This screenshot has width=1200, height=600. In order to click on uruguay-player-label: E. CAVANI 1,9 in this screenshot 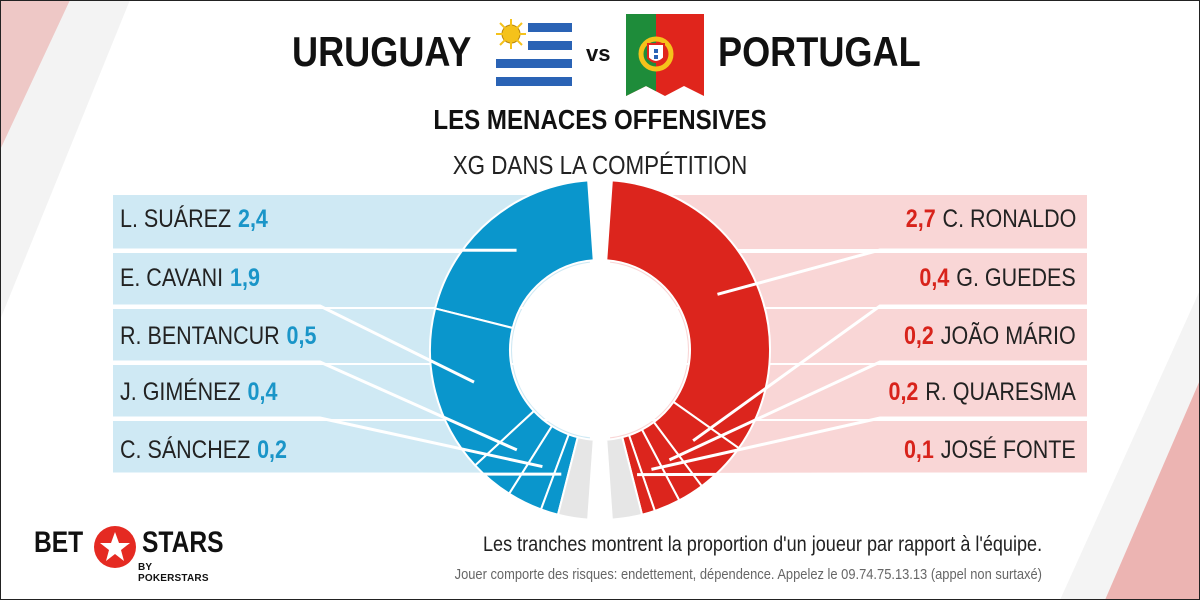, I will do `click(190, 278)`.